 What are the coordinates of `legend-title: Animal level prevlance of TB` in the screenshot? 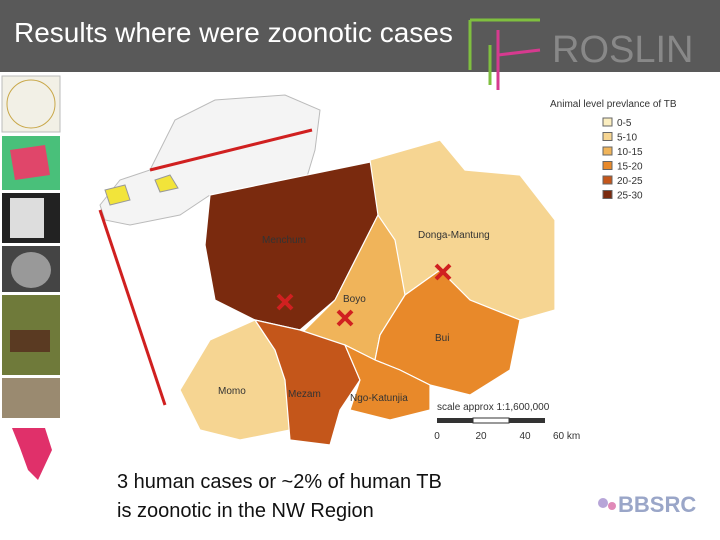 It's located at (613, 104).